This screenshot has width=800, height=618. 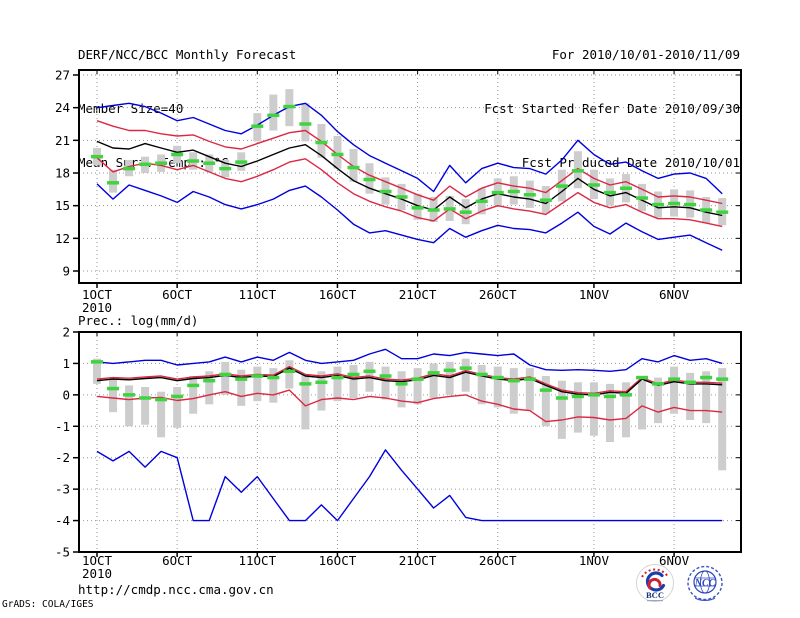 I want to click on bcc-logo-swirl-blue, so click(x=655, y=581).